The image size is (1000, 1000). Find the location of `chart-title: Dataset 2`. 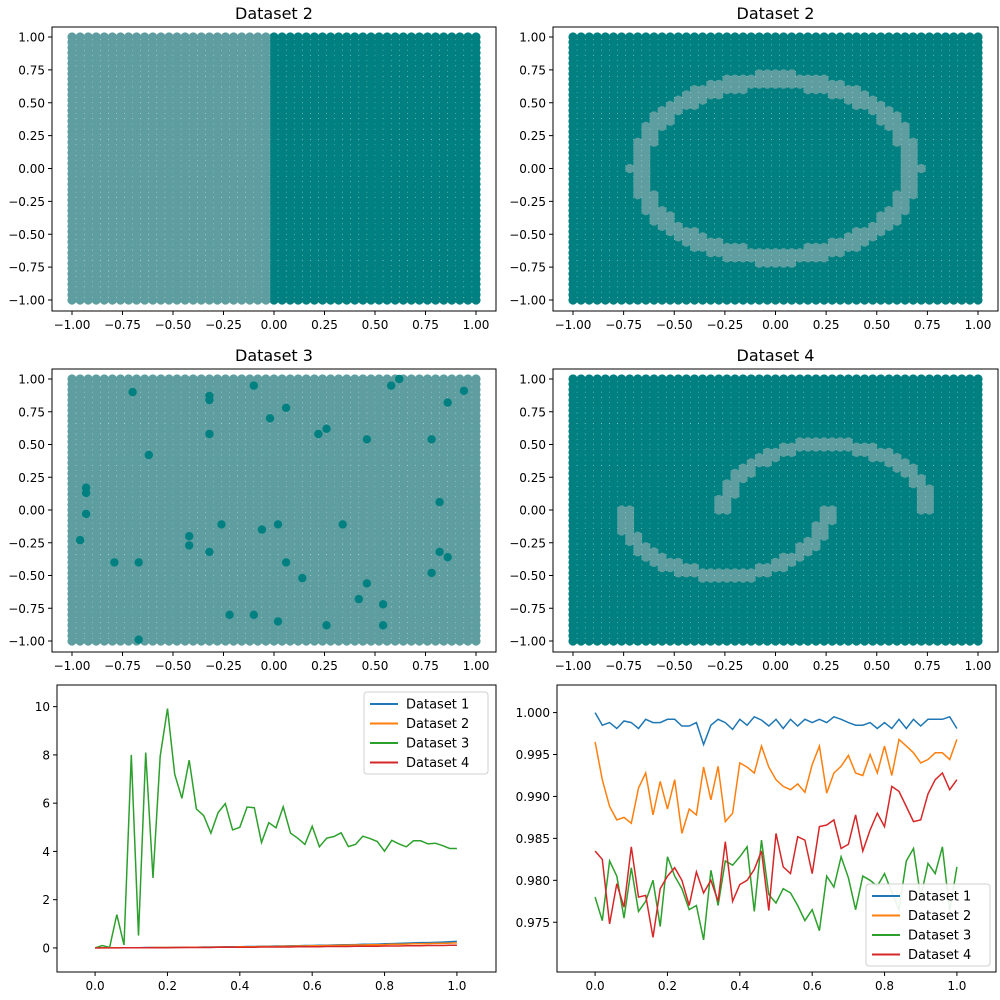

chart-title: Dataset 2 is located at coordinates (274, 13).